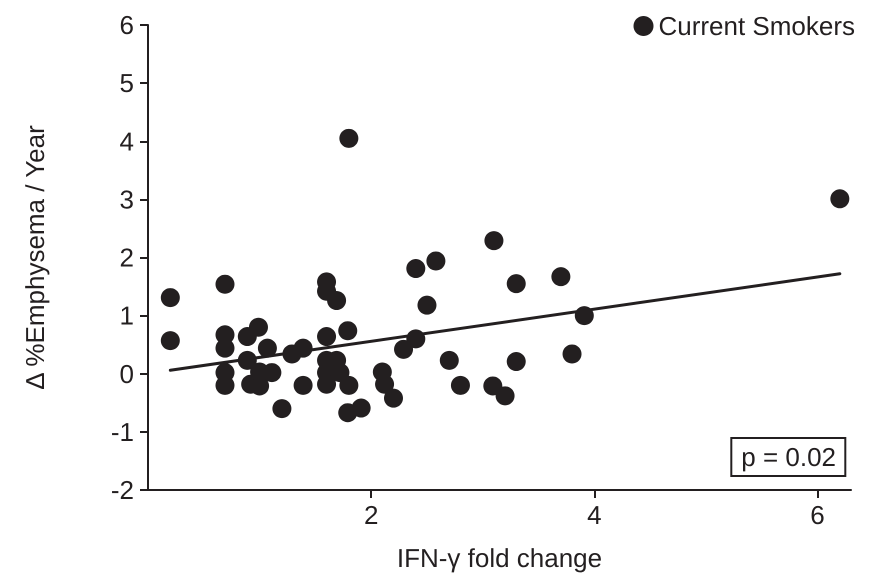 This screenshot has width=877, height=584. Describe the element at coordinates (371, 515) in the screenshot. I see `x-tick-label: 2` at that location.